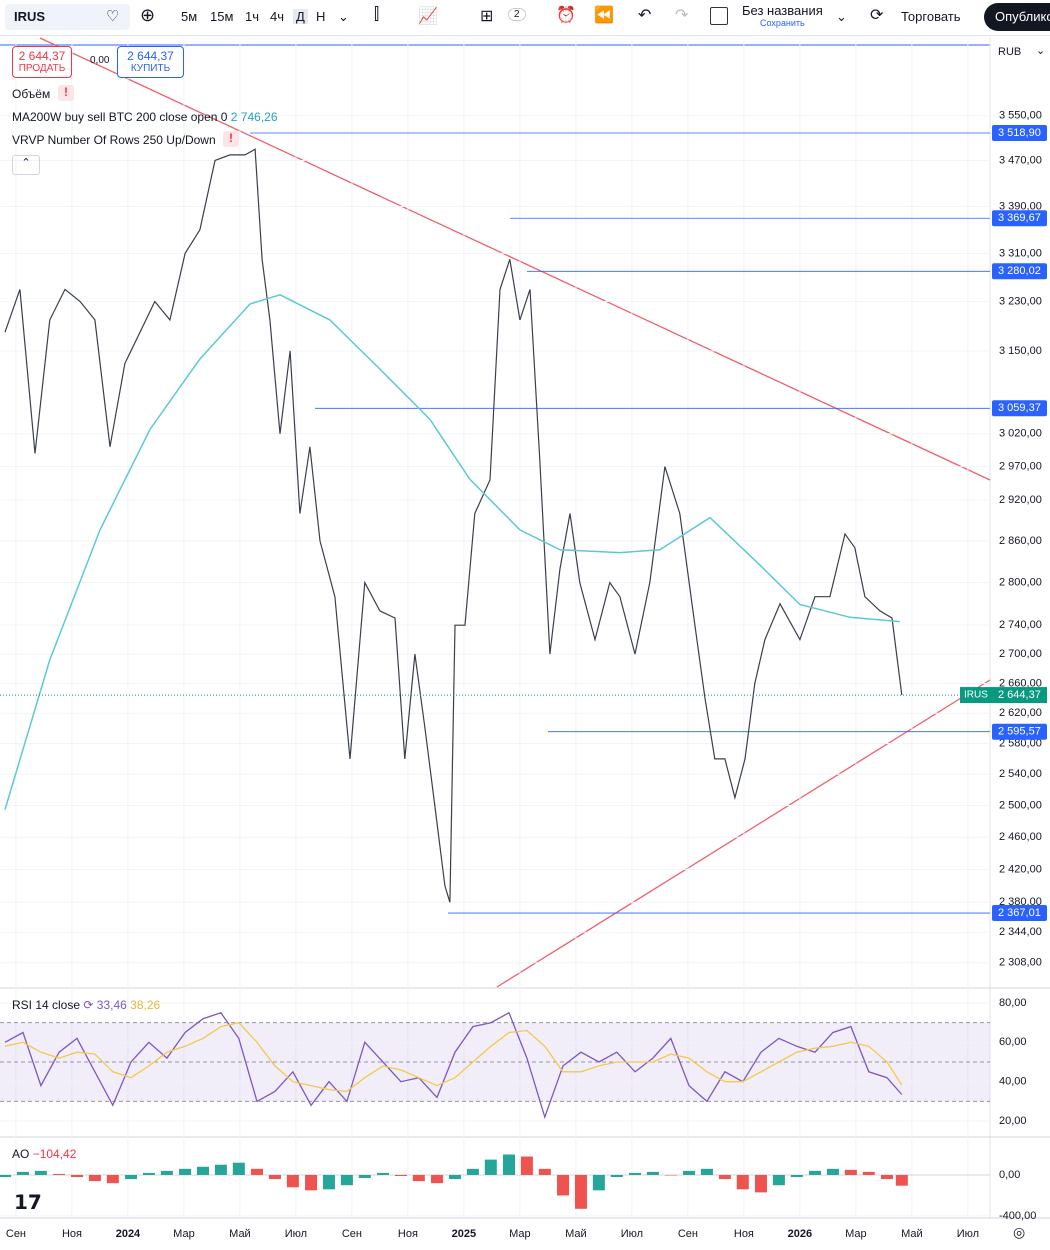 The width and height of the screenshot is (1050, 1250). What do you see at coordinates (1019, 695) in the screenshot?
I see `price-tag` at bounding box center [1019, 695].